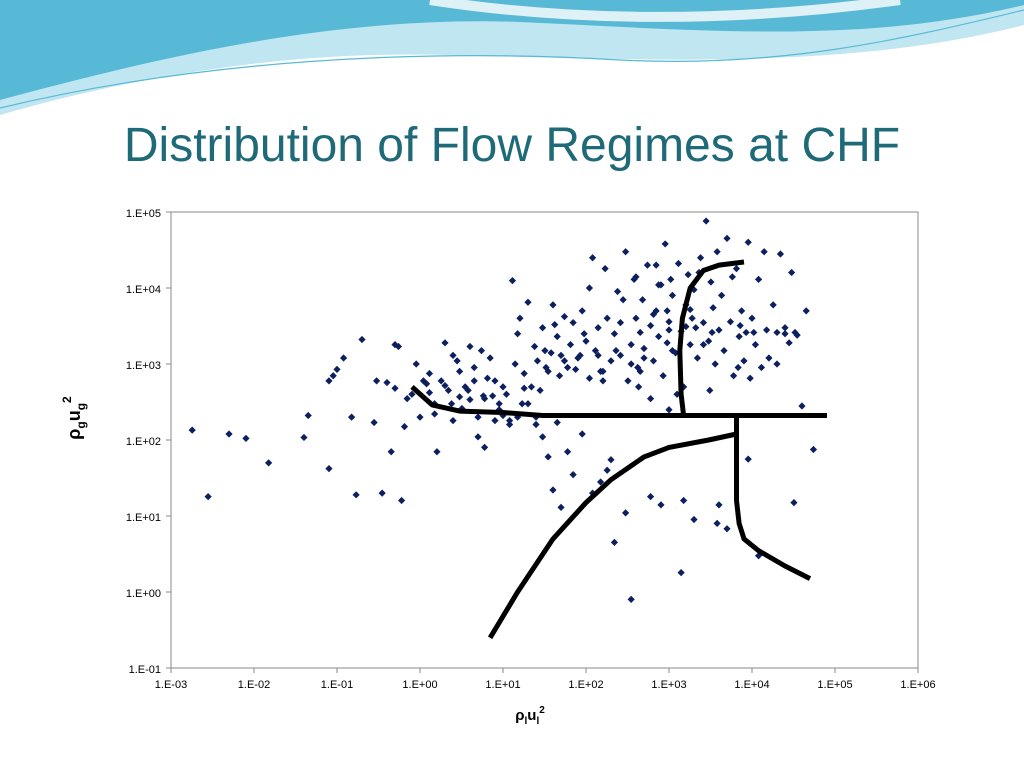 This screenshot has width=1024, height=768. I want to click on y-tick-label: 1.E+04, so click(143, 290).